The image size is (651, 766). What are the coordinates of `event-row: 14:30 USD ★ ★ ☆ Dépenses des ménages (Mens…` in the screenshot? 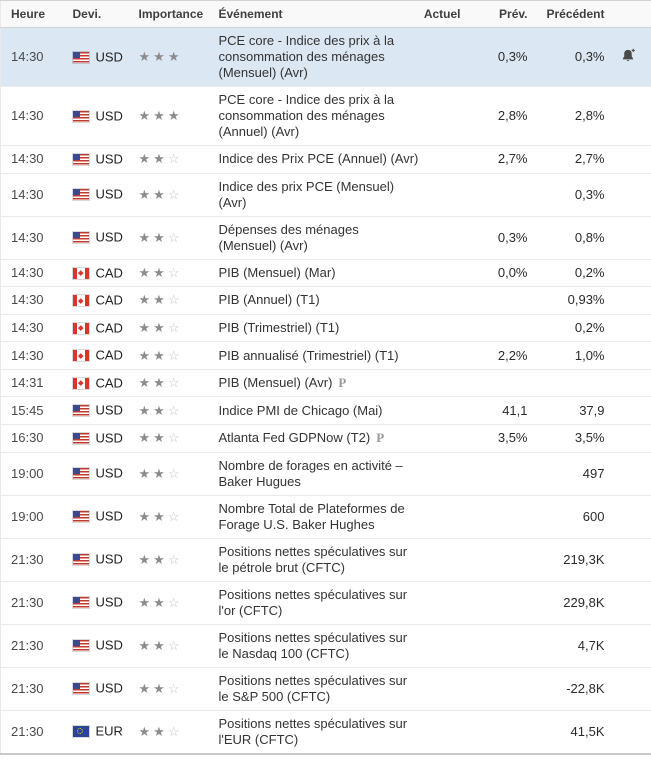 It's located at (325, 238).